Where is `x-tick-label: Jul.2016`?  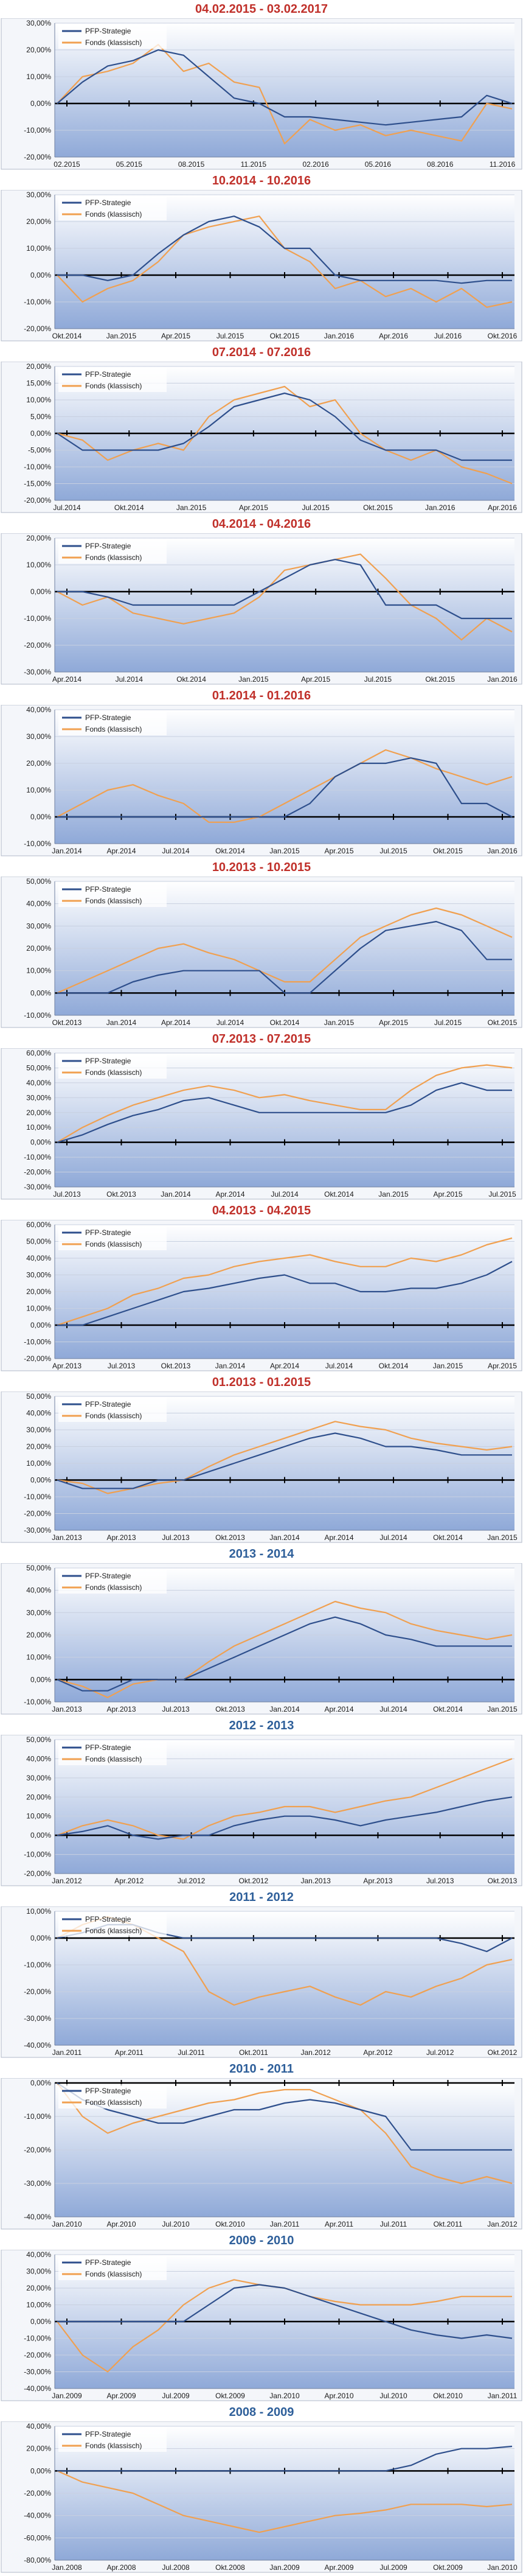
x-tick-label: Jul.2016 is located at coordinates (448, 336).